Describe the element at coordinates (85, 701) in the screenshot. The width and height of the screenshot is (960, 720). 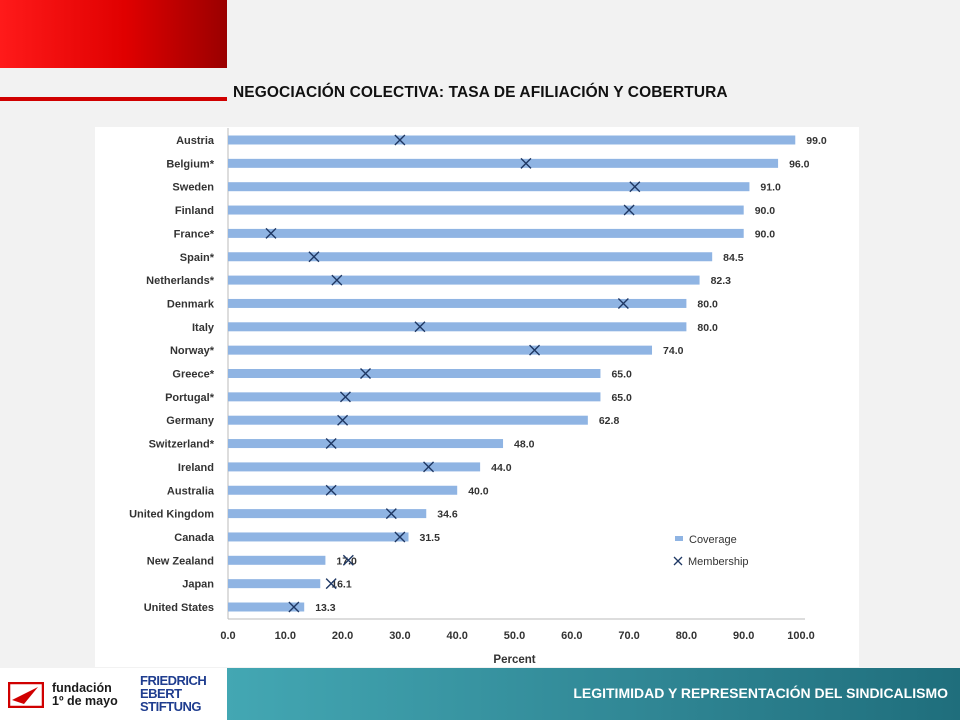
I see `fundacion-logo-line2: 1º de mayo` at that location.